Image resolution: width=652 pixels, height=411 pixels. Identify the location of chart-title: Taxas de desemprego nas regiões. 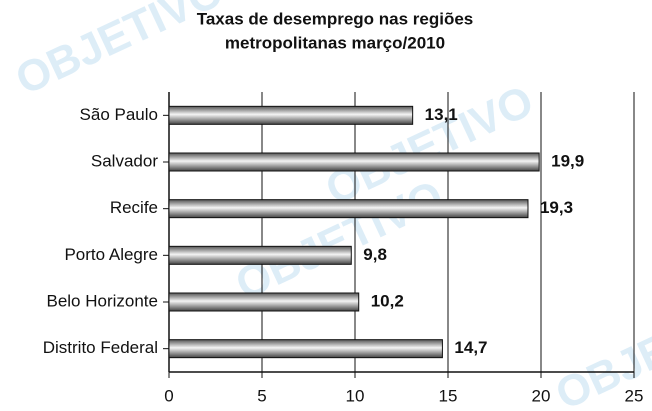
(335, 18).